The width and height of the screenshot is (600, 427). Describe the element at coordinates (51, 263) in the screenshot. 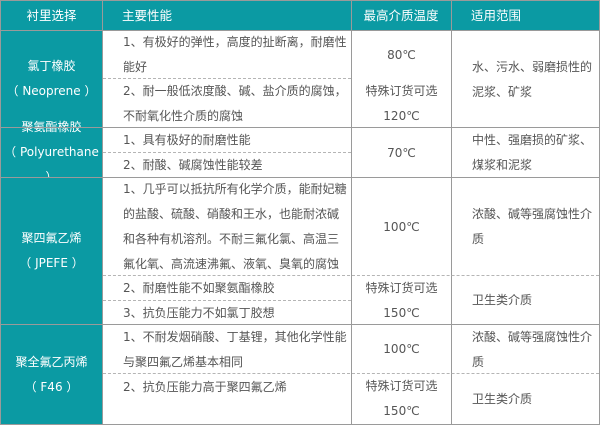

I see `lining-english: （ JPEFE ）` at that location.